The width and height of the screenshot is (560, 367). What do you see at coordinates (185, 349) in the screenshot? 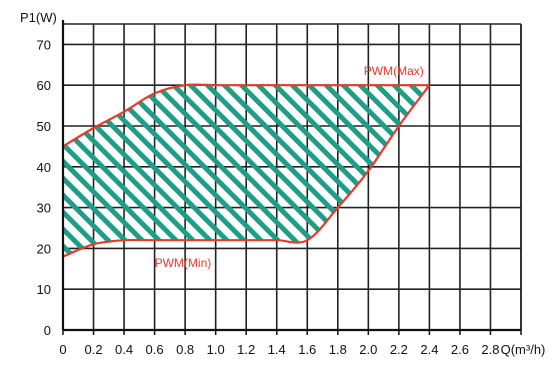
I see `x-tick-label: 0.8` at bounding box center [185, 349].